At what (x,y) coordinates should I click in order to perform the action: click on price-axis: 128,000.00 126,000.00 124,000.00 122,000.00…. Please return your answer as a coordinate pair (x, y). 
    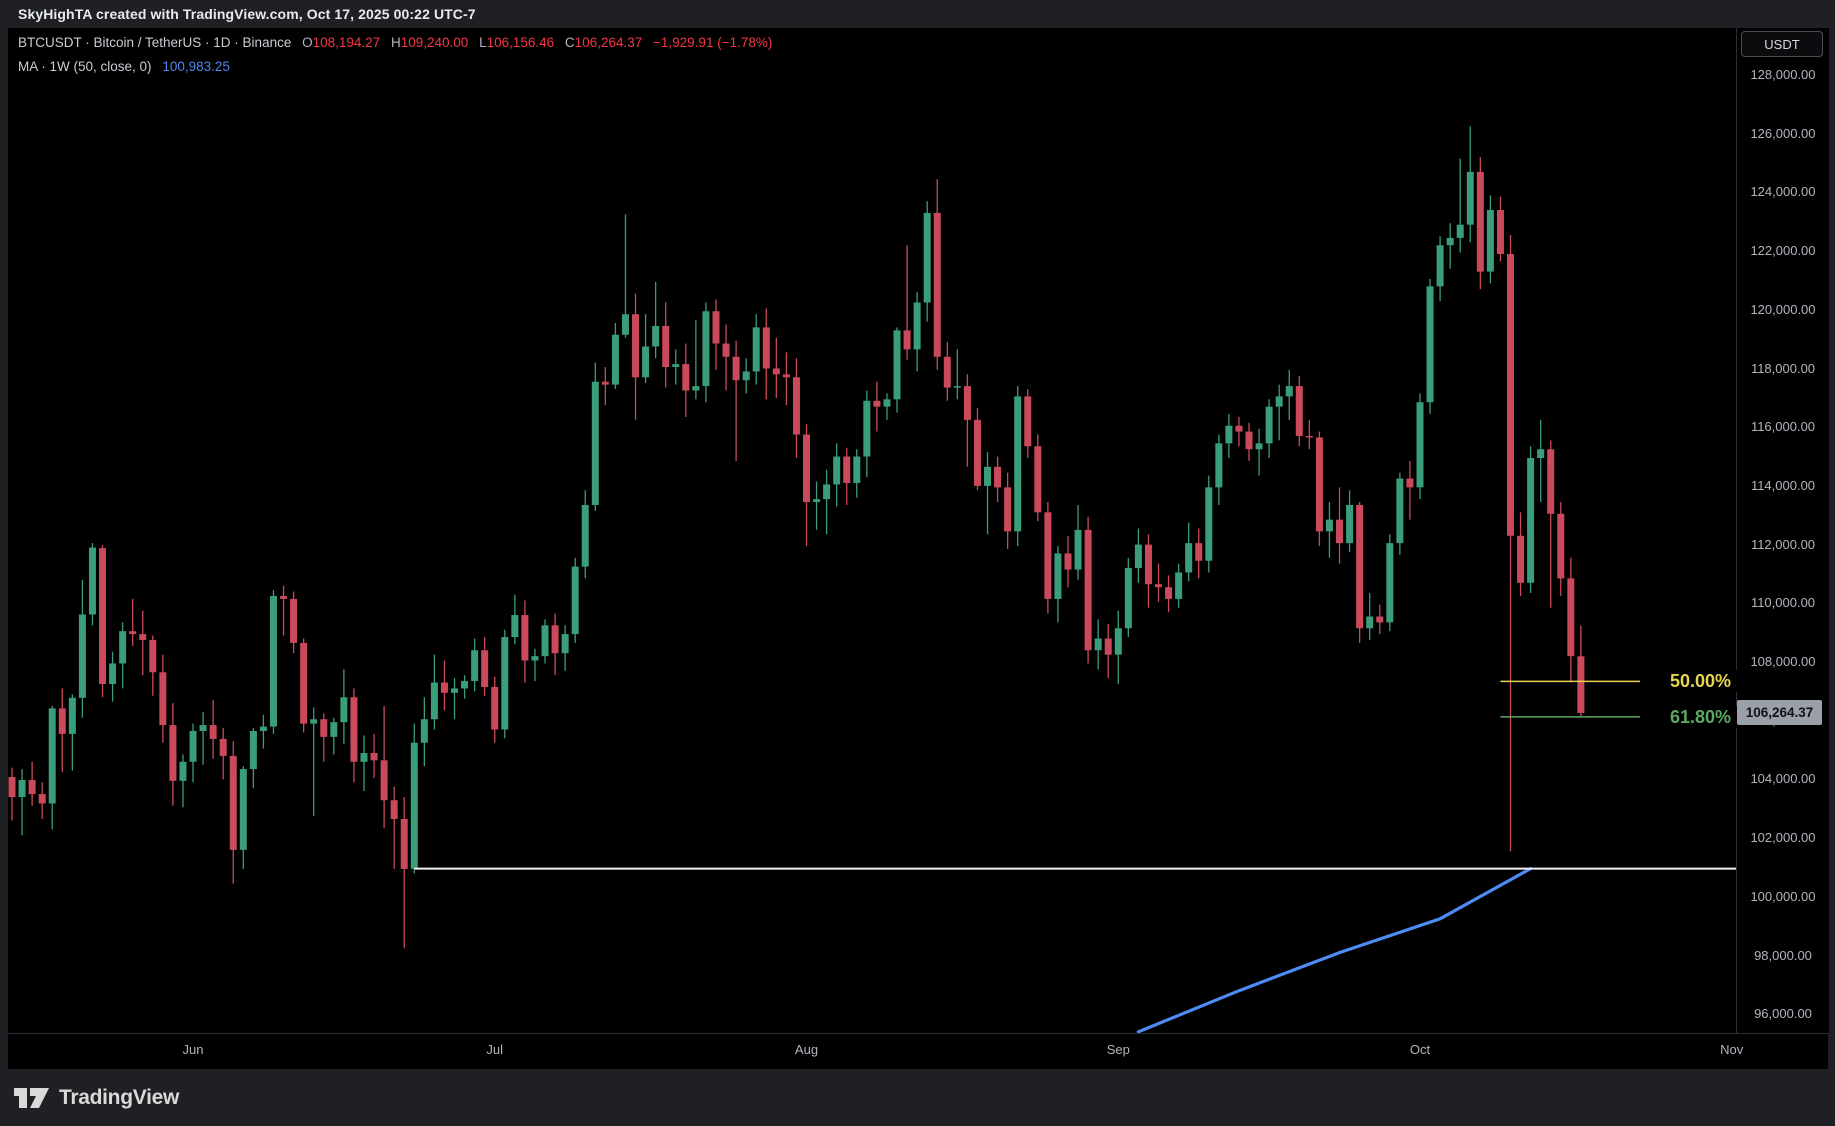
    Looking at the image, I should click on (1782, 530).